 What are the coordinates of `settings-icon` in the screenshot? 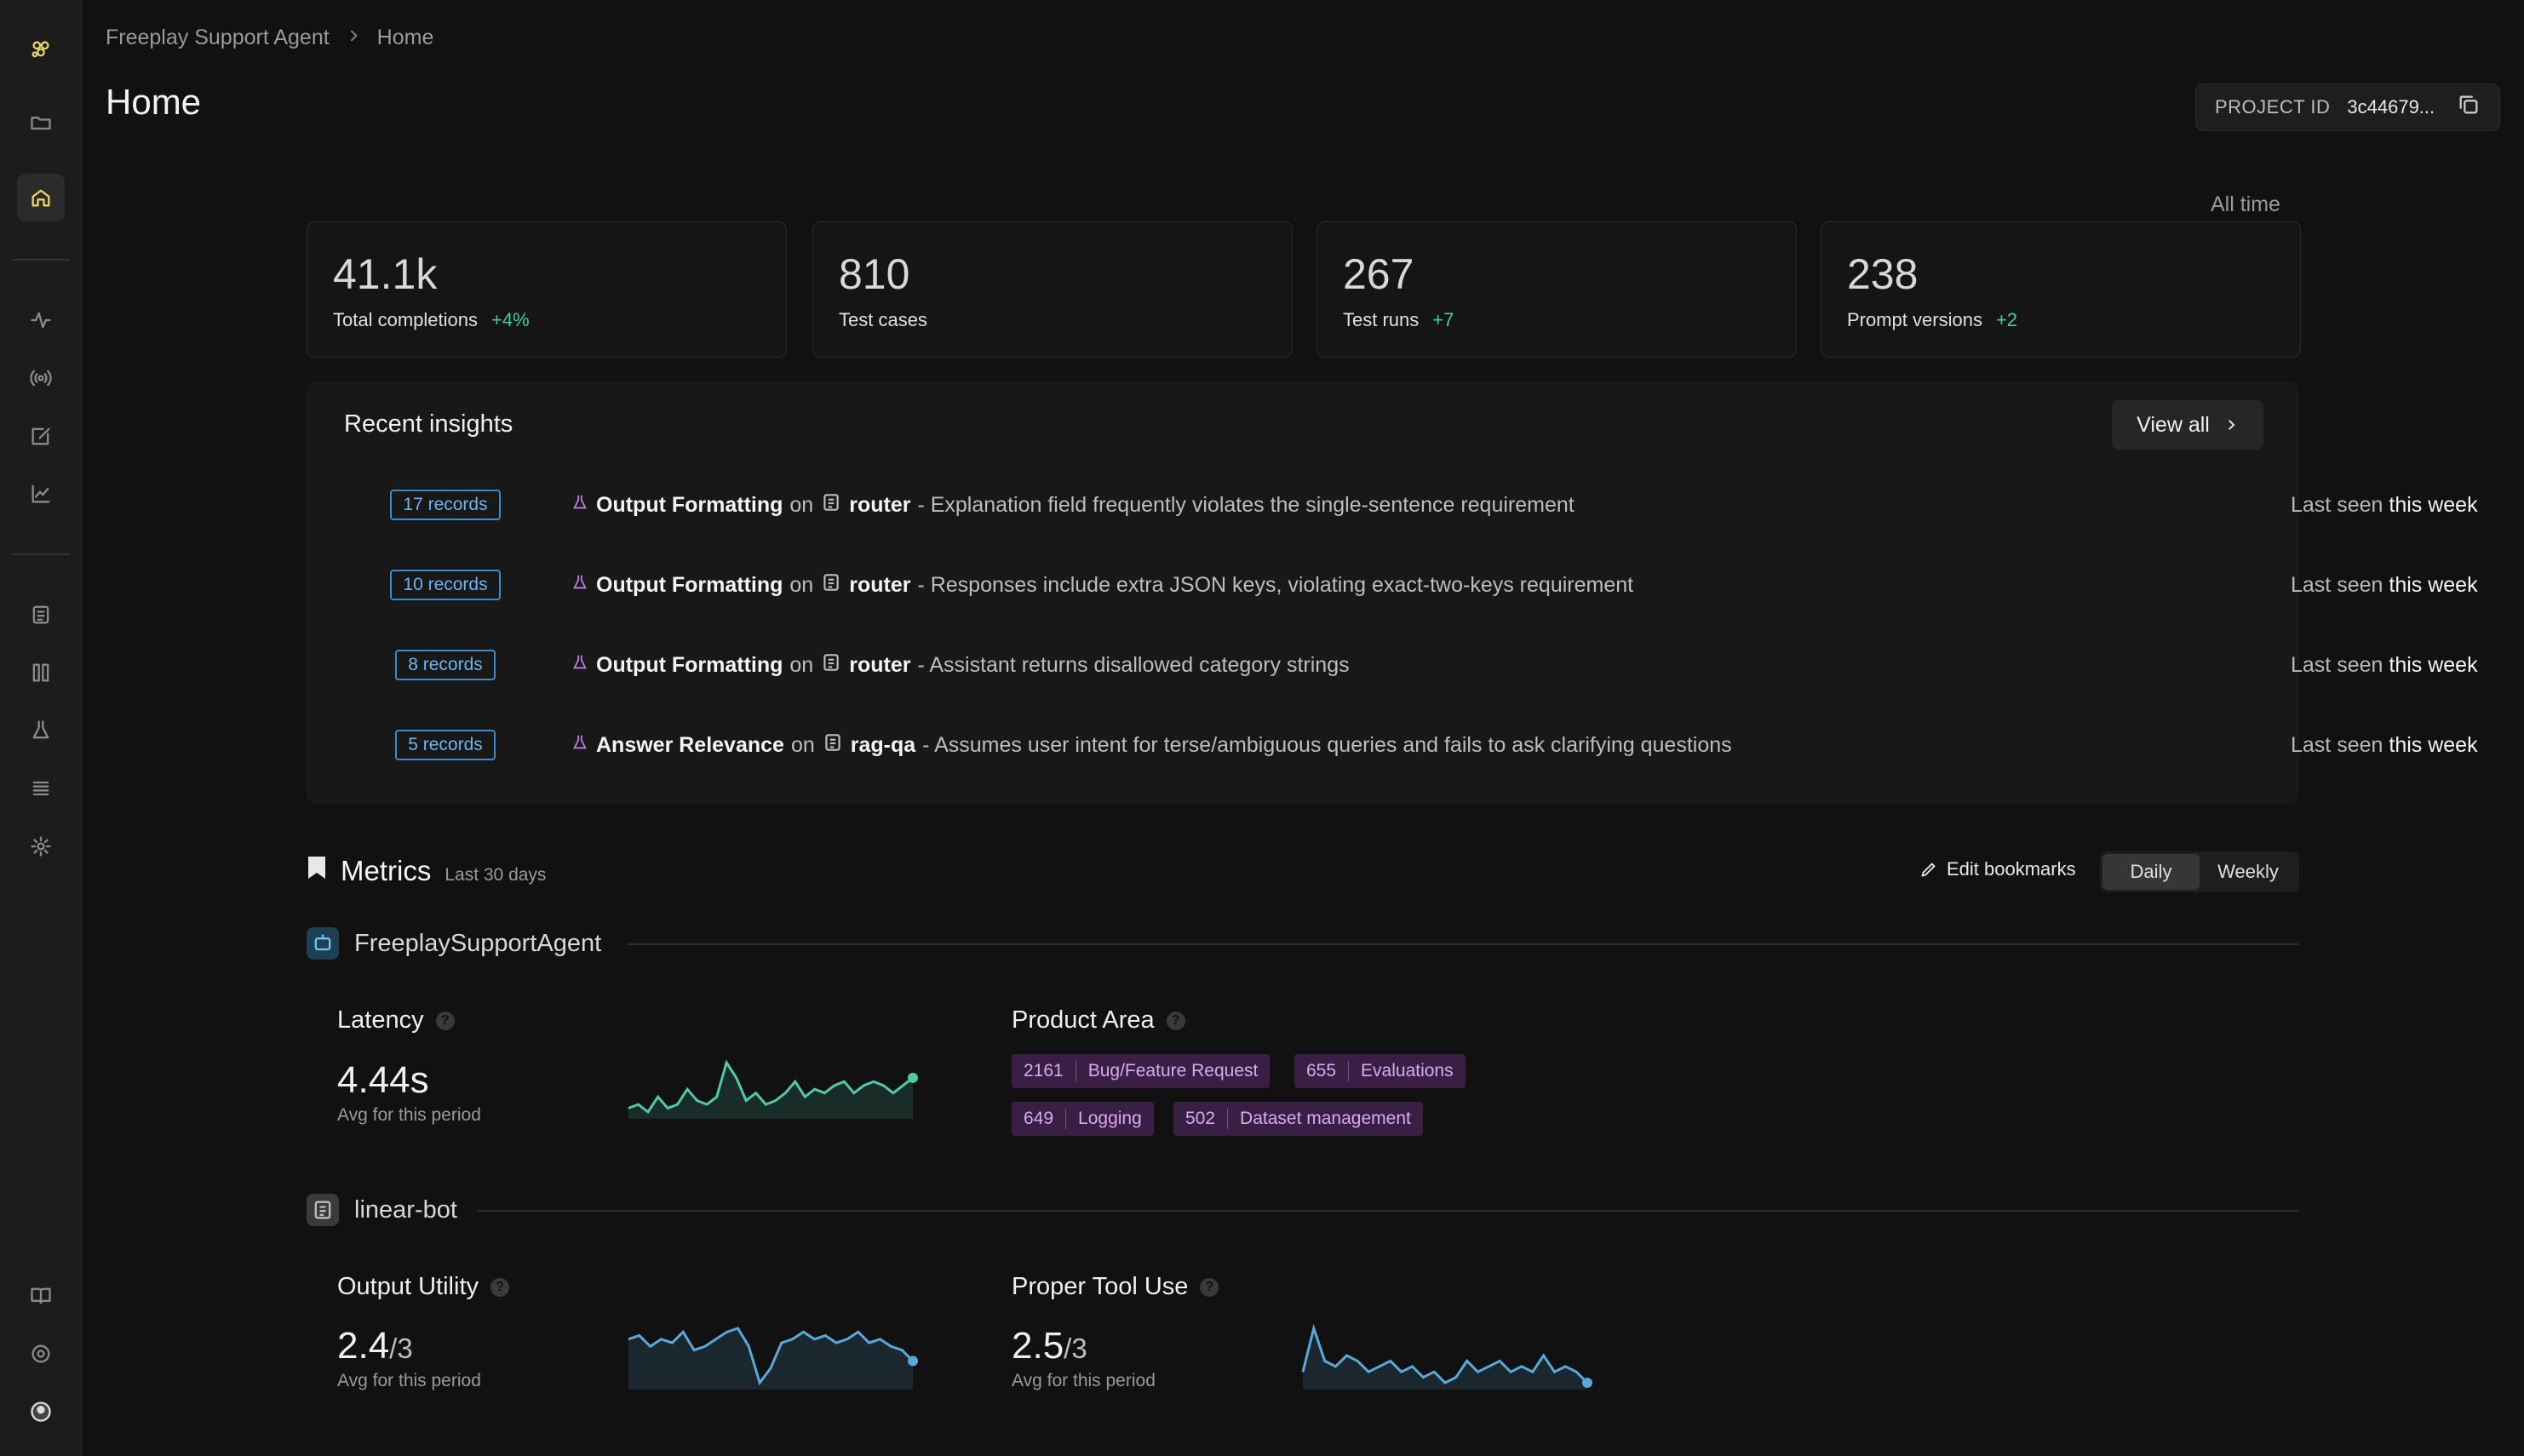 It's located at (41, 1354).